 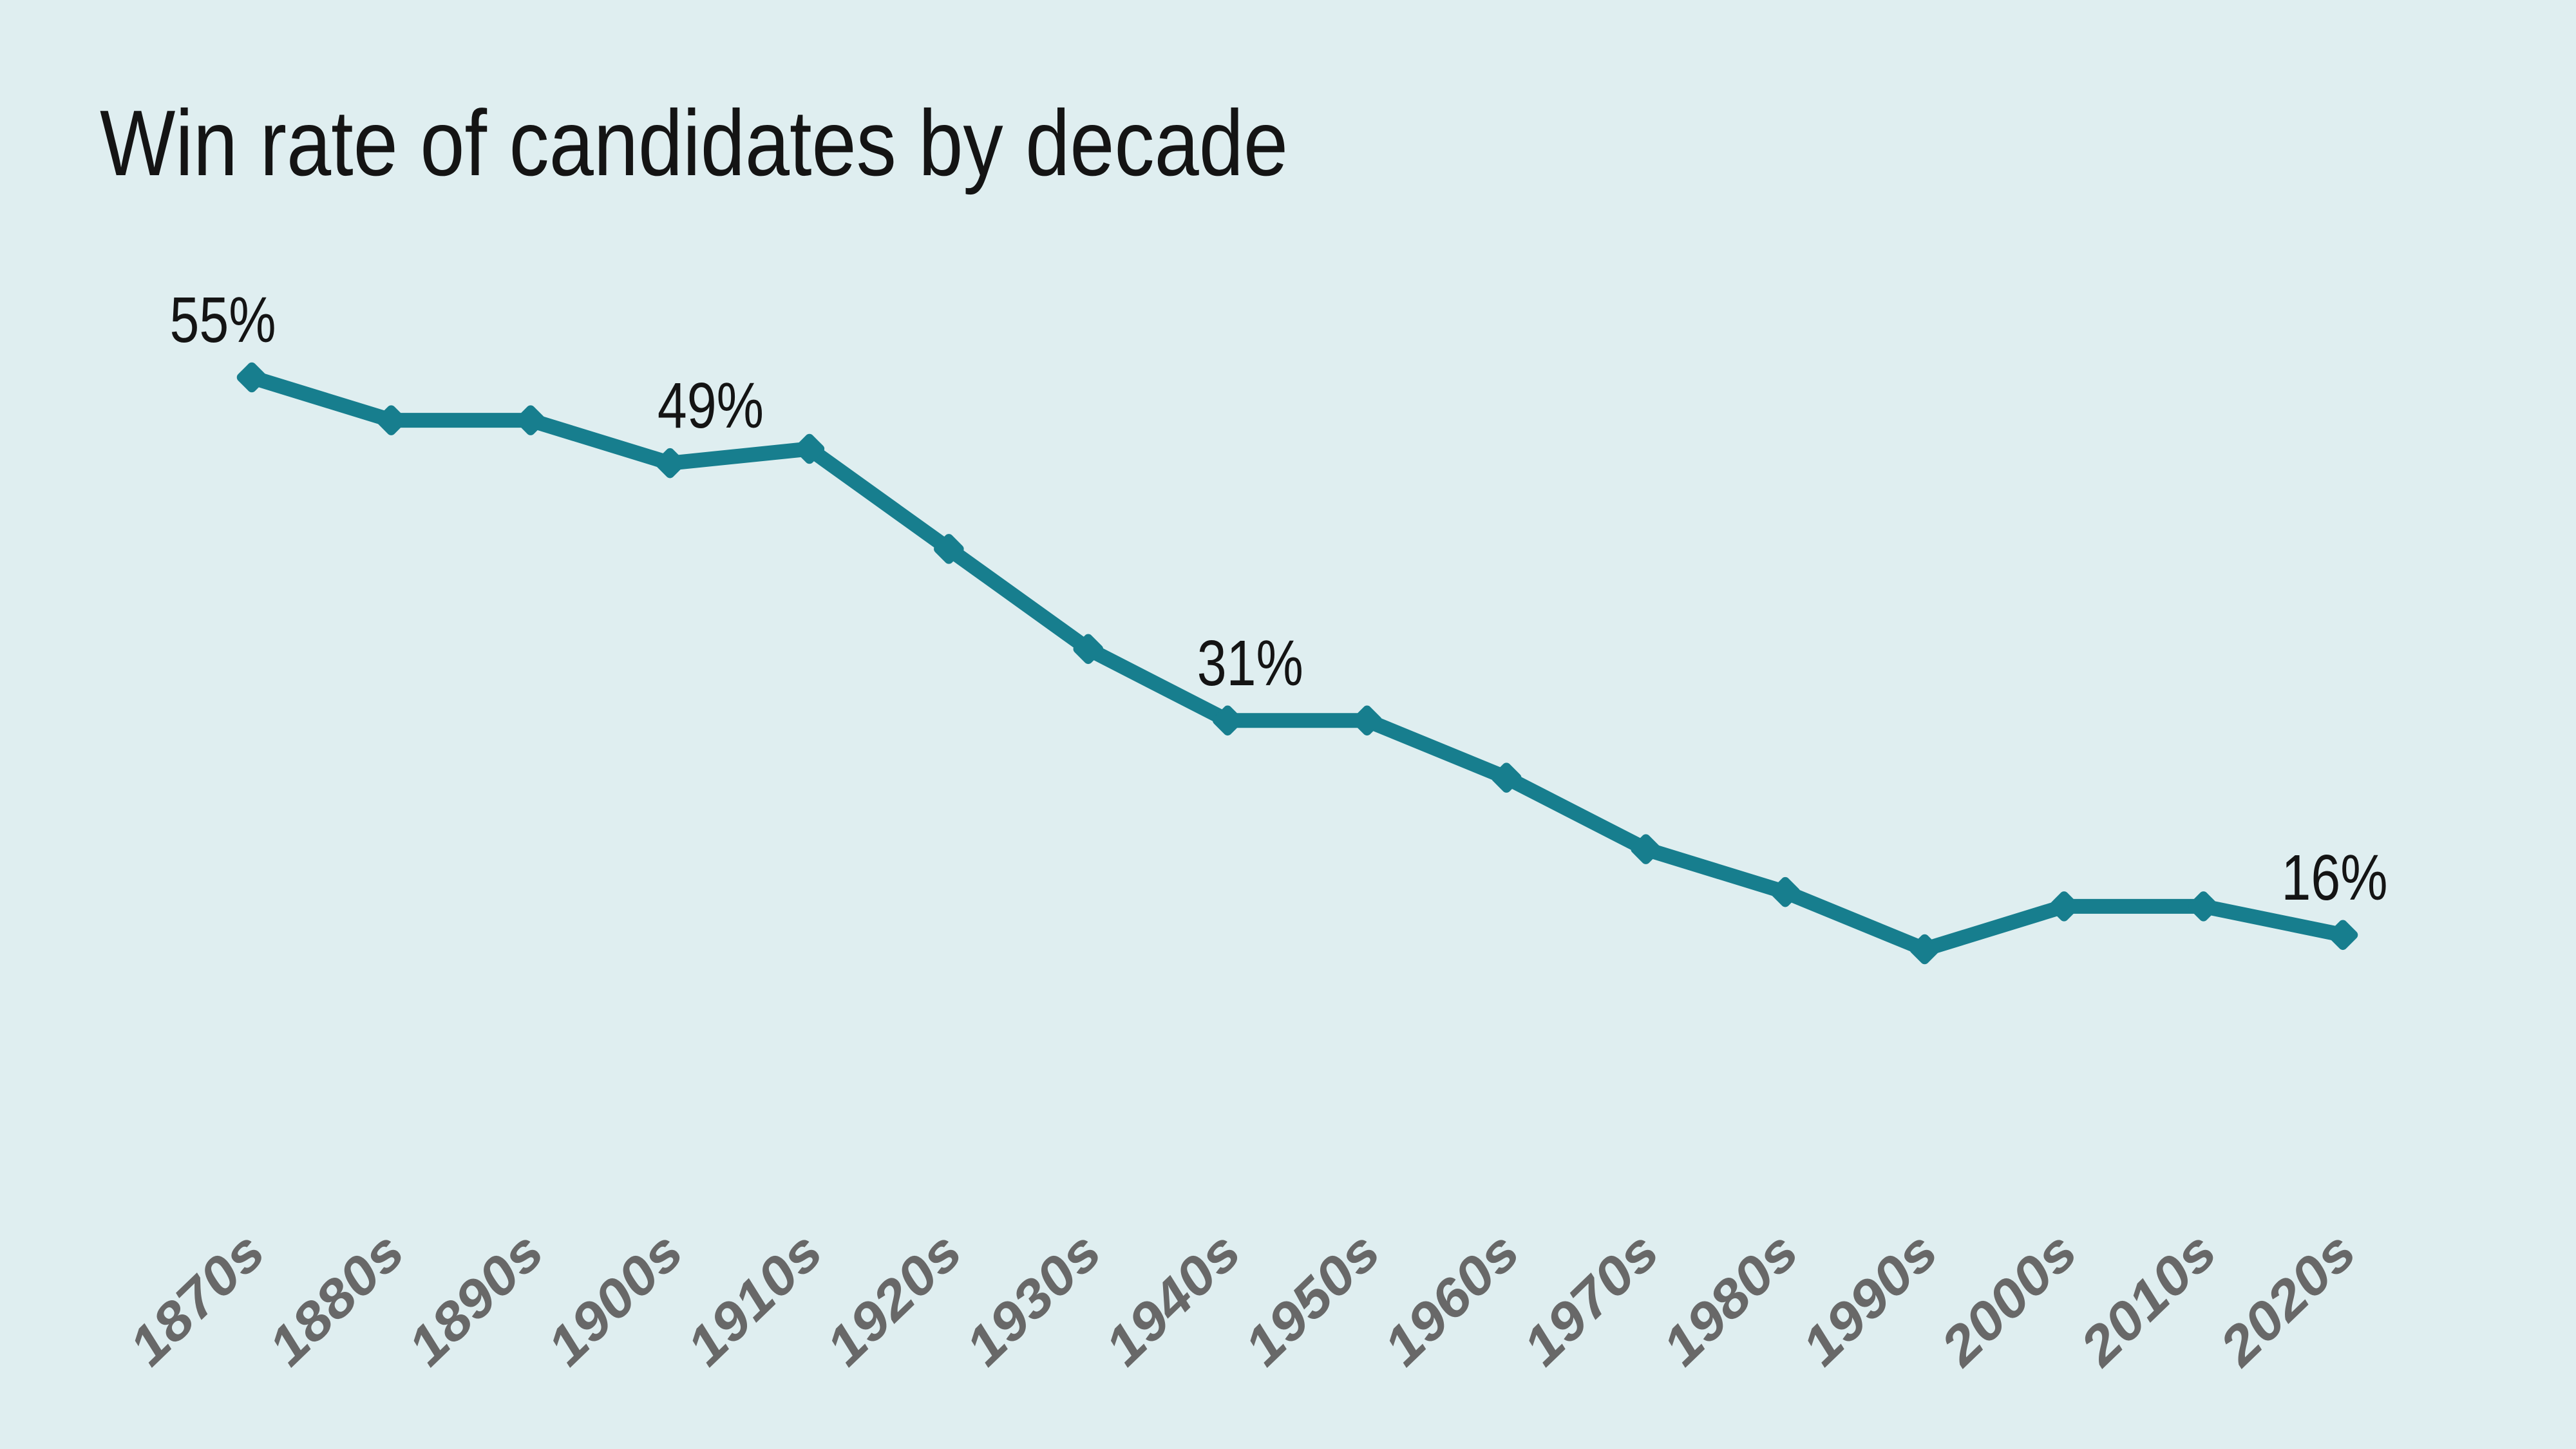 What do you see at coordinates (1506, 778) in the screenshot?
I see `data-point-1960s` at bounding box center [1506, 778].